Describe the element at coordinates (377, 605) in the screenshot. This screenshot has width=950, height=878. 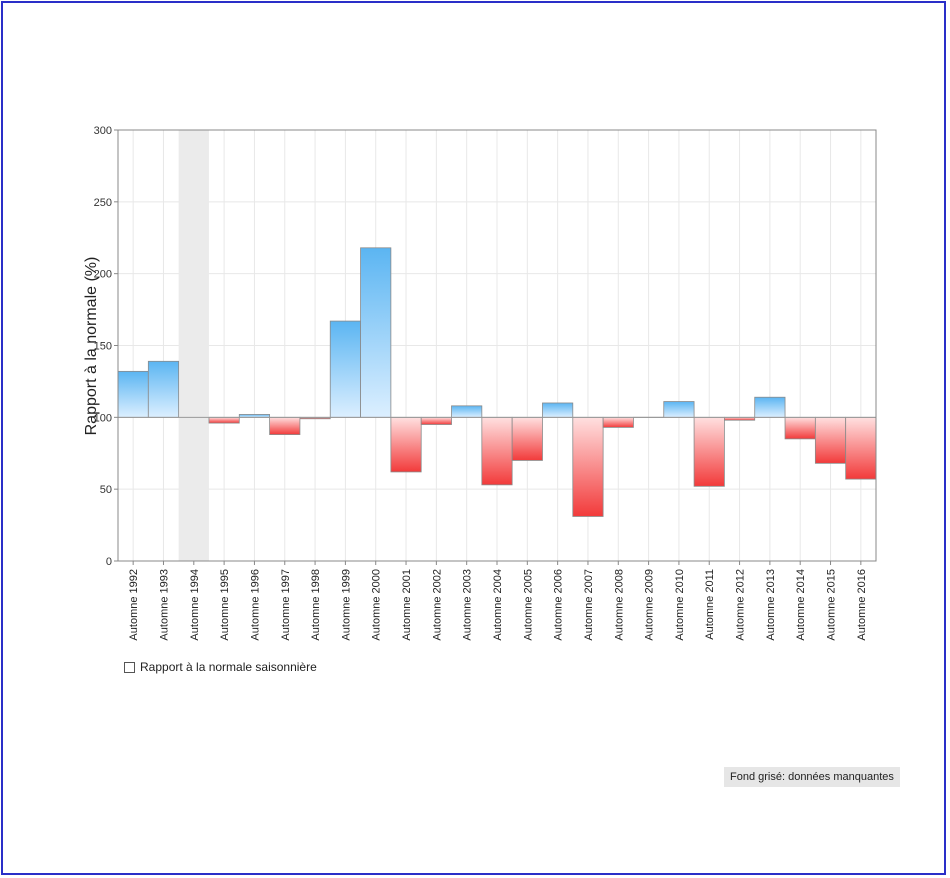
I see `x-tick-label: Automne 2000` at that location.